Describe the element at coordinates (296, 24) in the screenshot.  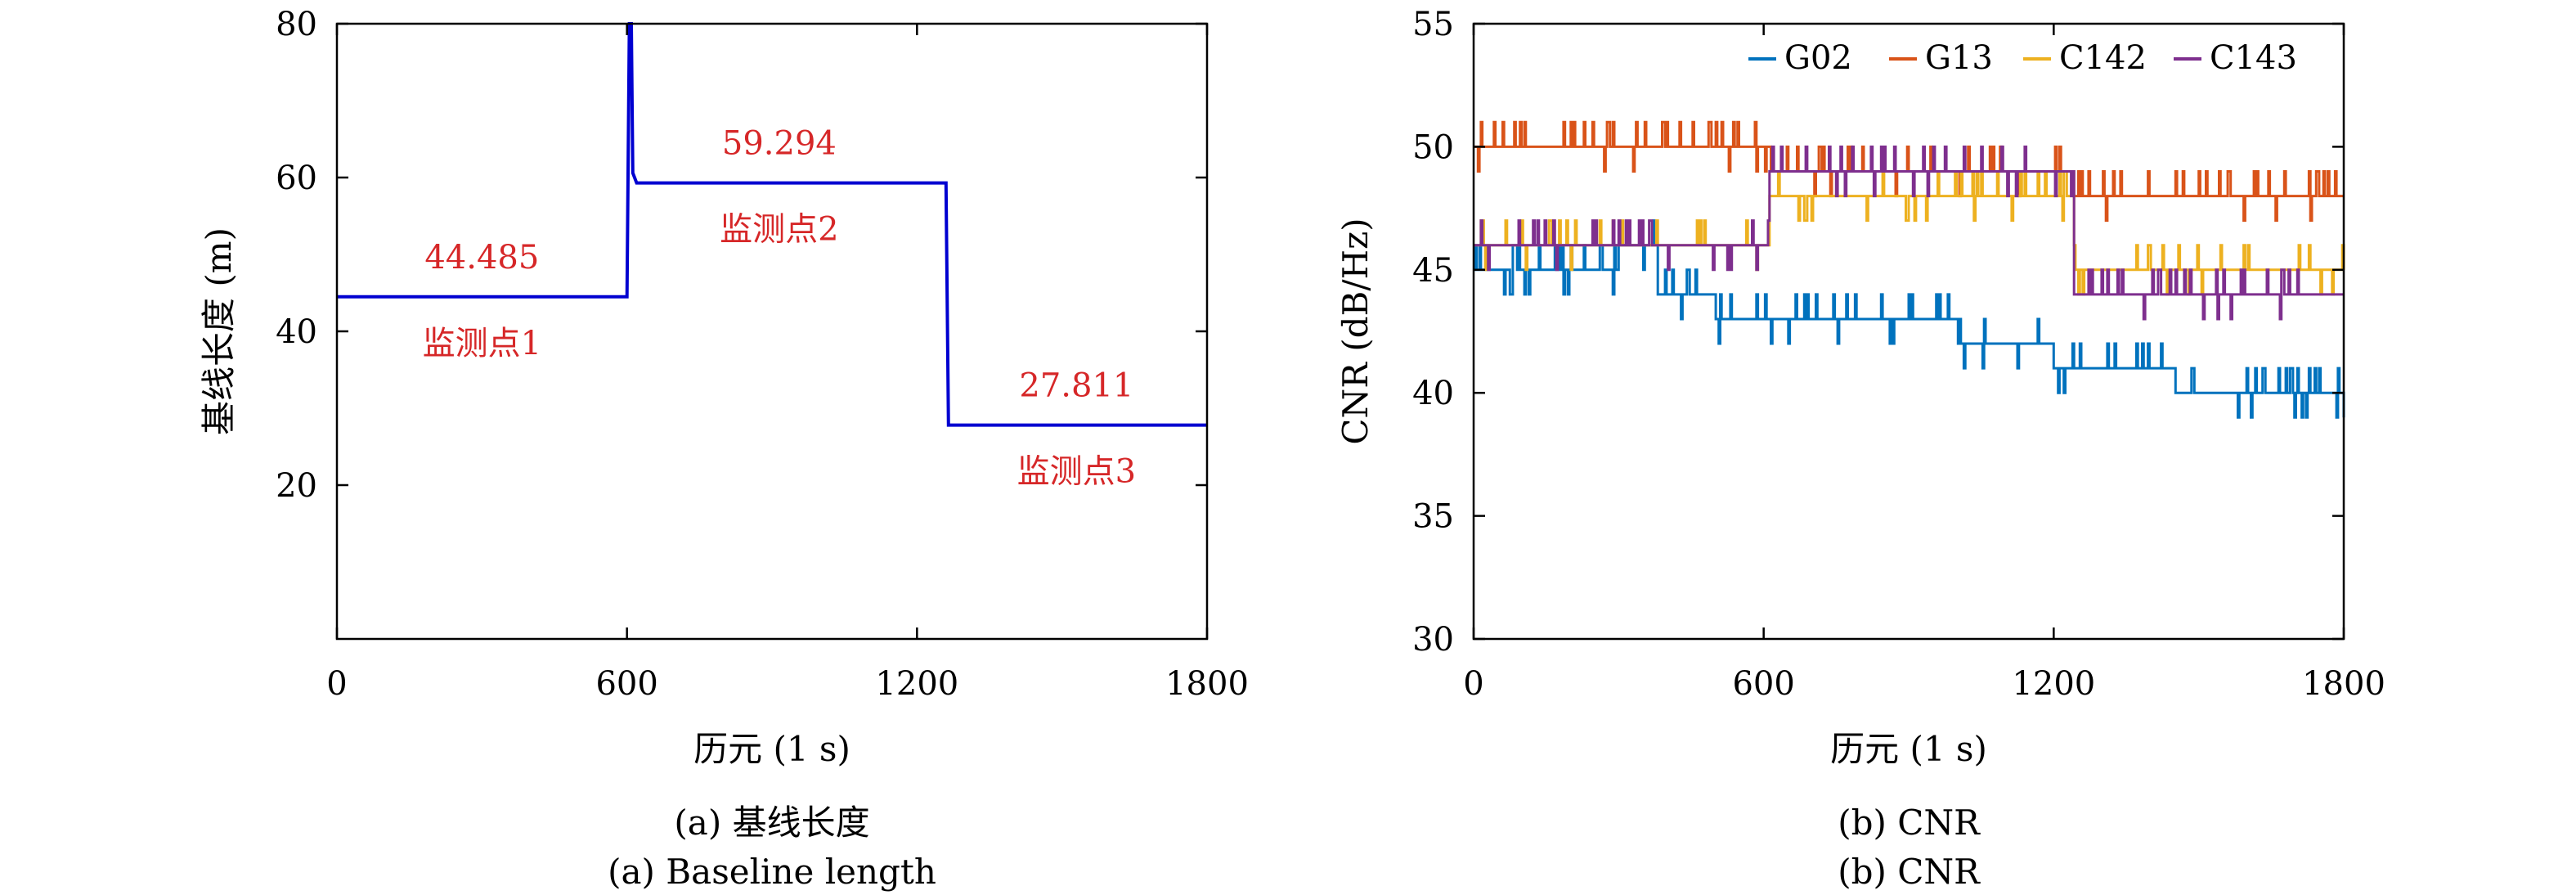
I see `y-tick-label: 80` at that location.